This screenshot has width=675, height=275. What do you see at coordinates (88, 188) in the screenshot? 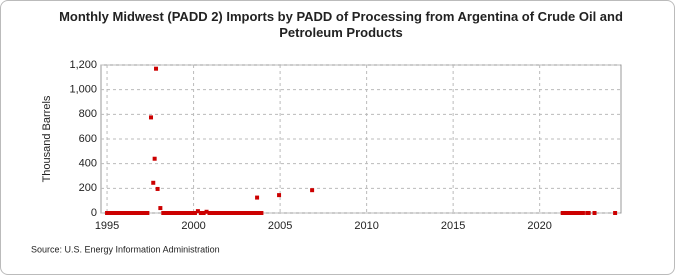
I see `y-tick-label: 200` at bounding box center [88, 188].